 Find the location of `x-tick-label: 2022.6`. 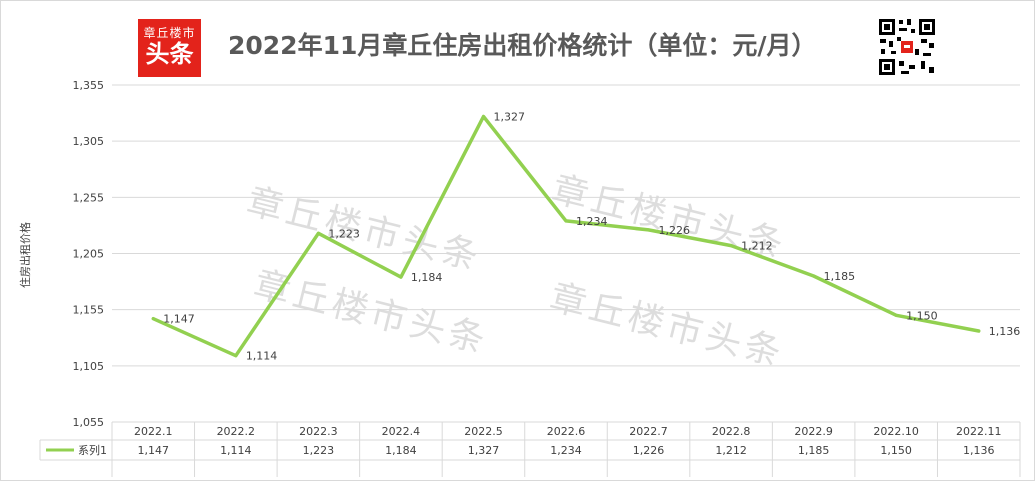

x-tick-label: 2022.6 is located at coordinates (566, 431).